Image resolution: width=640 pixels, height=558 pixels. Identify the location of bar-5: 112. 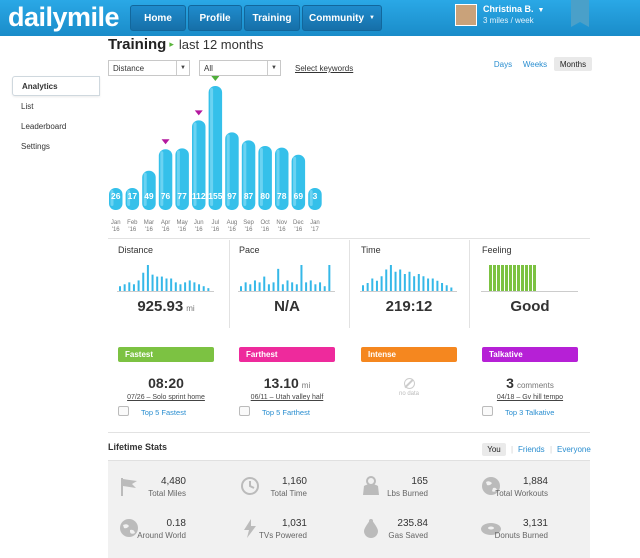
(199, 165).